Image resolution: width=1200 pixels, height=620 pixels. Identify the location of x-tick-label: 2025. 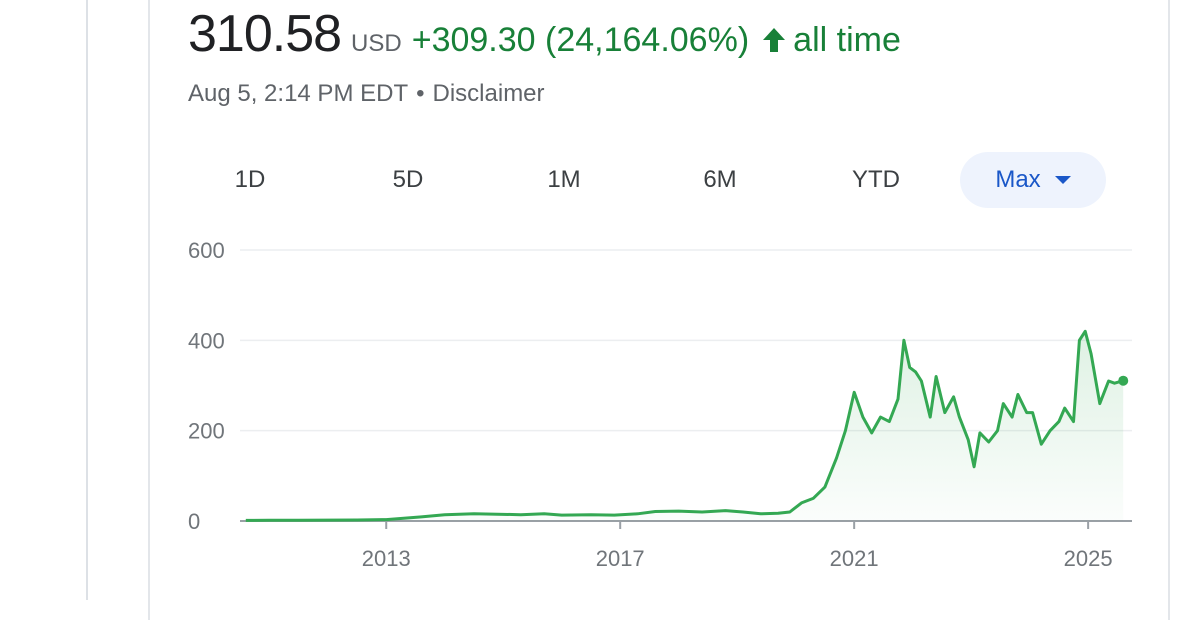
(1088, 558).